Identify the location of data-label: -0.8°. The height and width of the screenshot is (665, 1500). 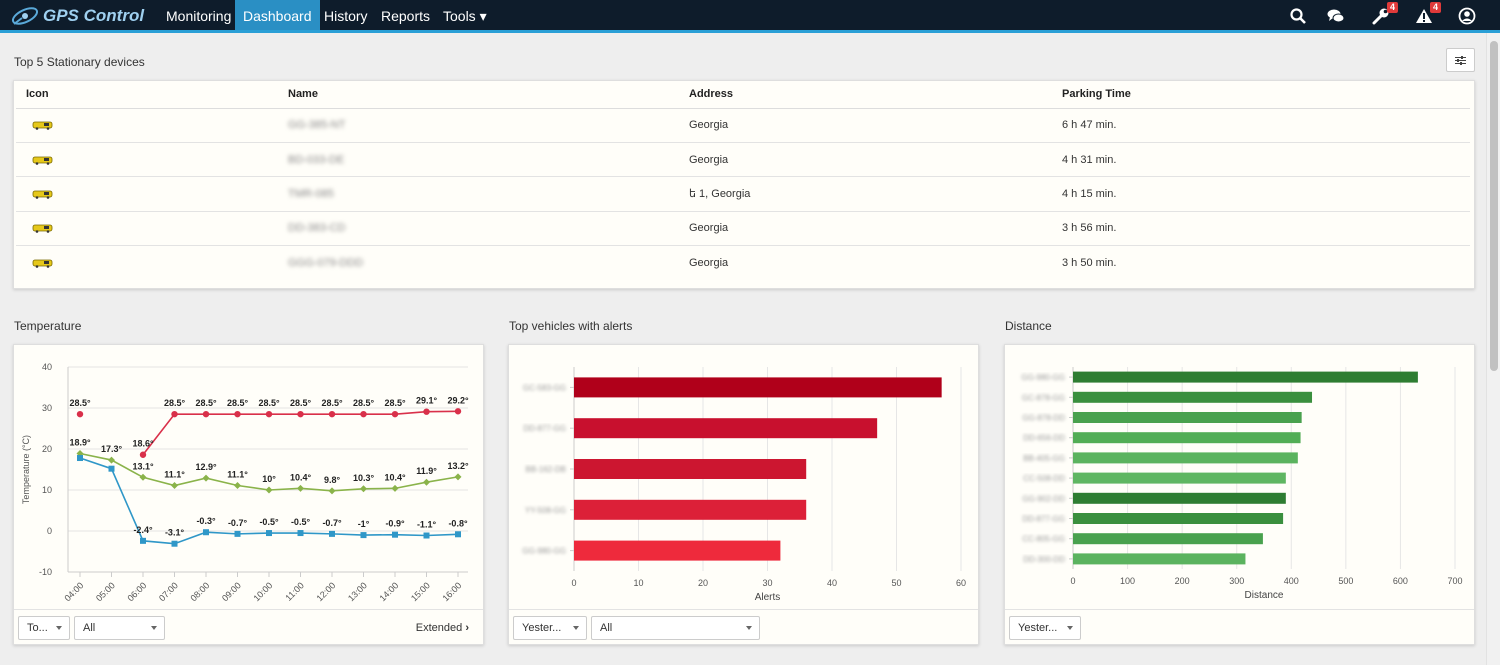
(458, 523).